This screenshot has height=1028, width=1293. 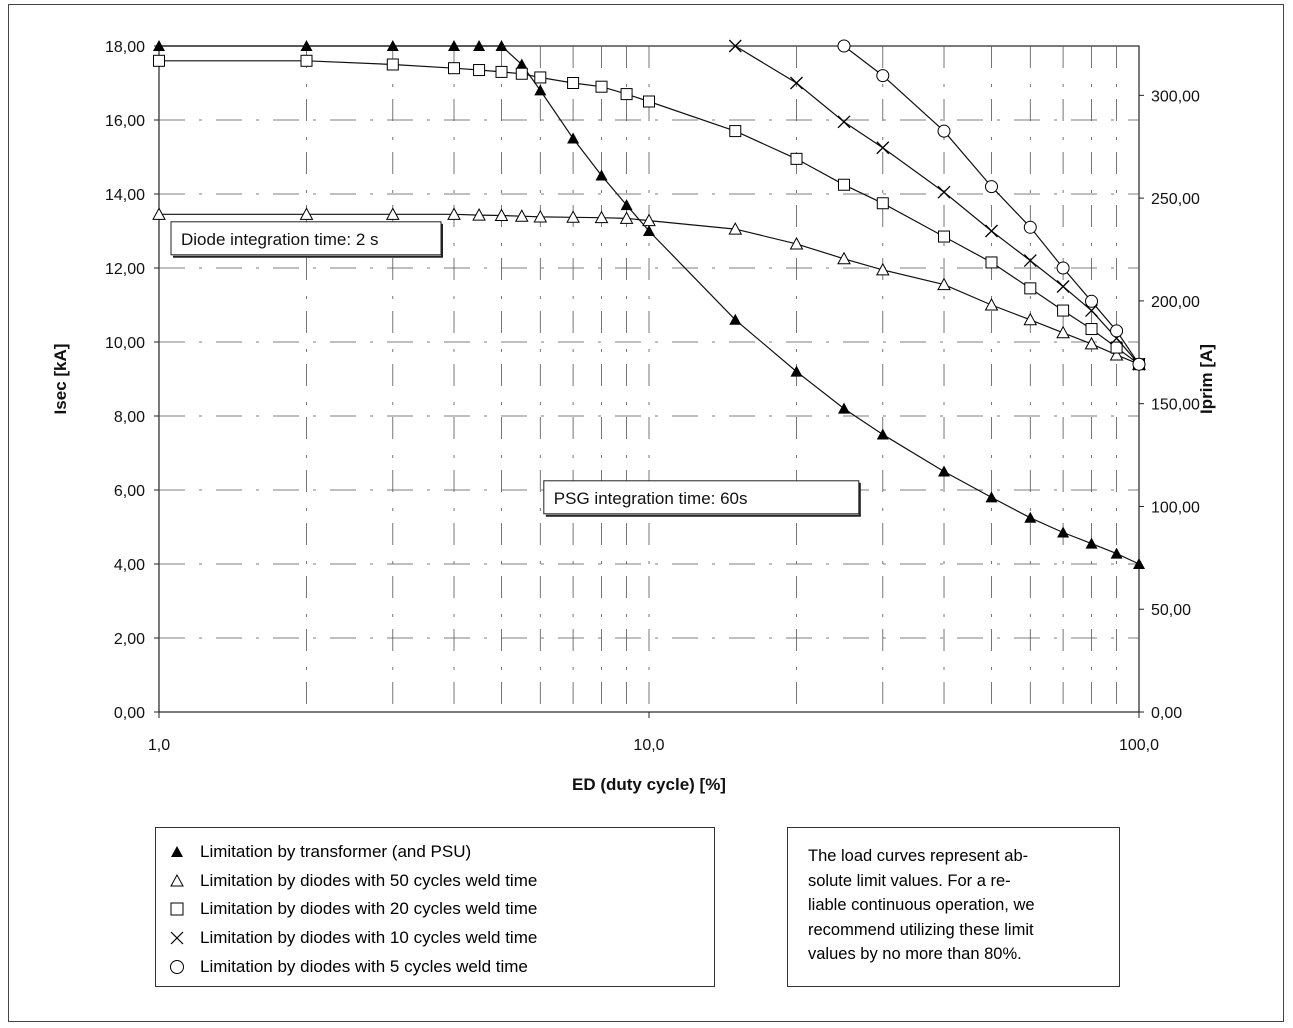 I want to click on x-tick-label: 1,0, so click(x=159, y=745).